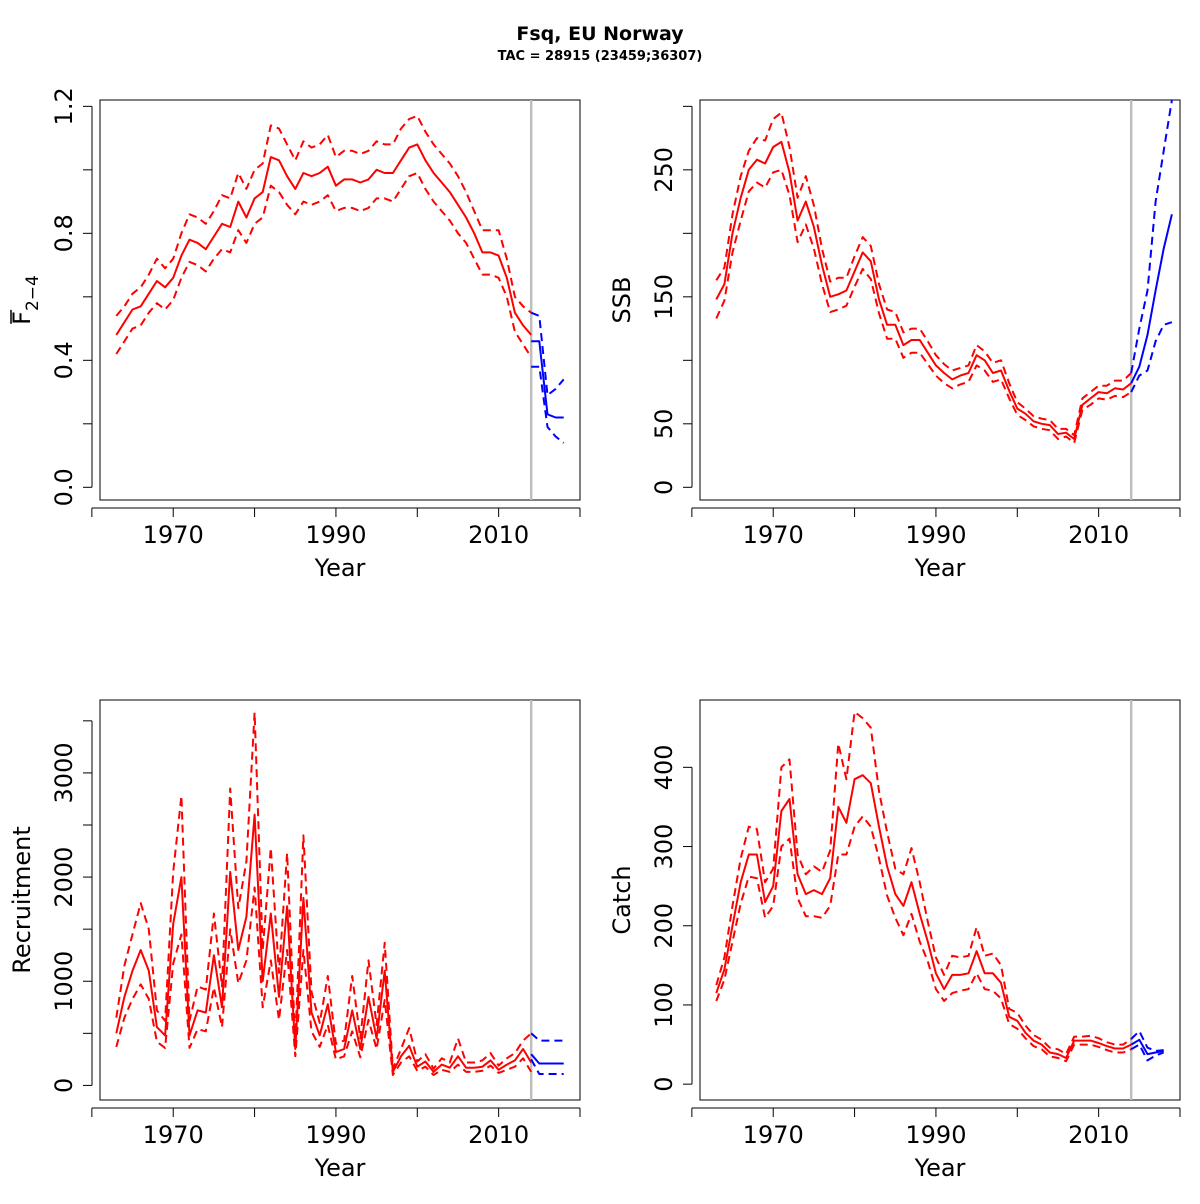 Image resolution: width=1200 pixels, height=1204 pixels. I want to click on figure-title: Fsq, EU Norway, so click(600, 34).